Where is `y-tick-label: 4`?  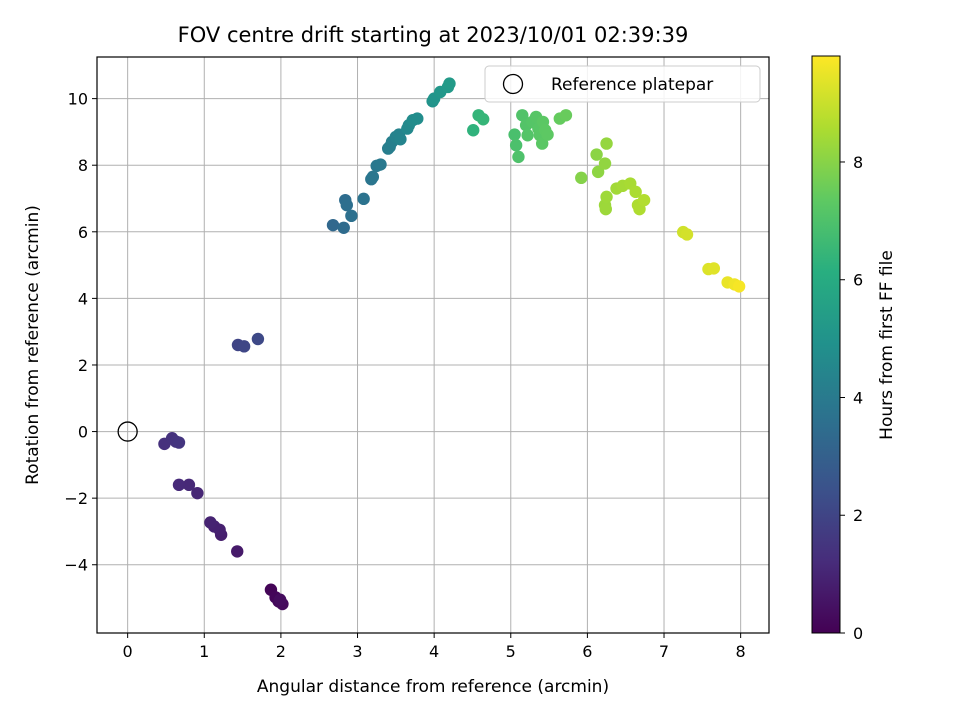 y-tick-label: 4 is located at coordinates (83, 298).